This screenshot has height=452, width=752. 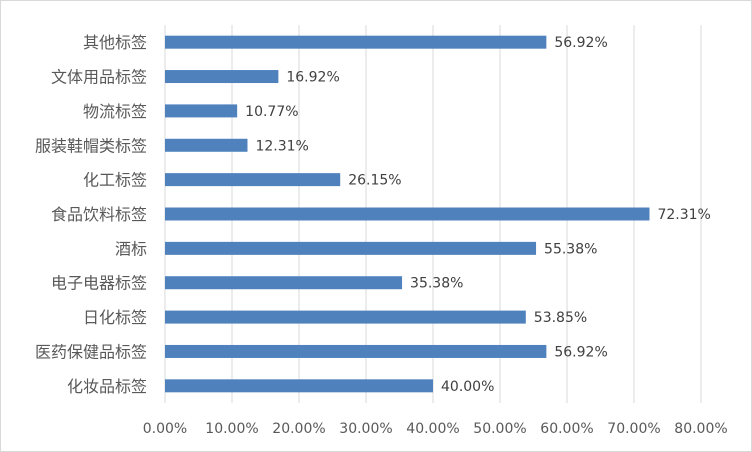 What do you see at coordinates (374, 181) in the screenshot?
I see `data-label: 26.15%` at bounding box center [374, 181].